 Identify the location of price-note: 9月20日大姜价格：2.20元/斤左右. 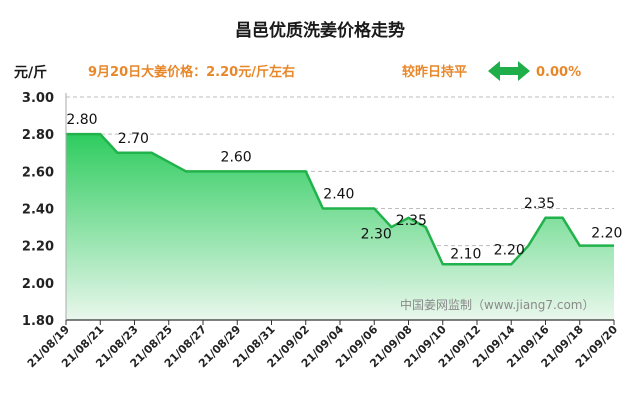
(191, 72).